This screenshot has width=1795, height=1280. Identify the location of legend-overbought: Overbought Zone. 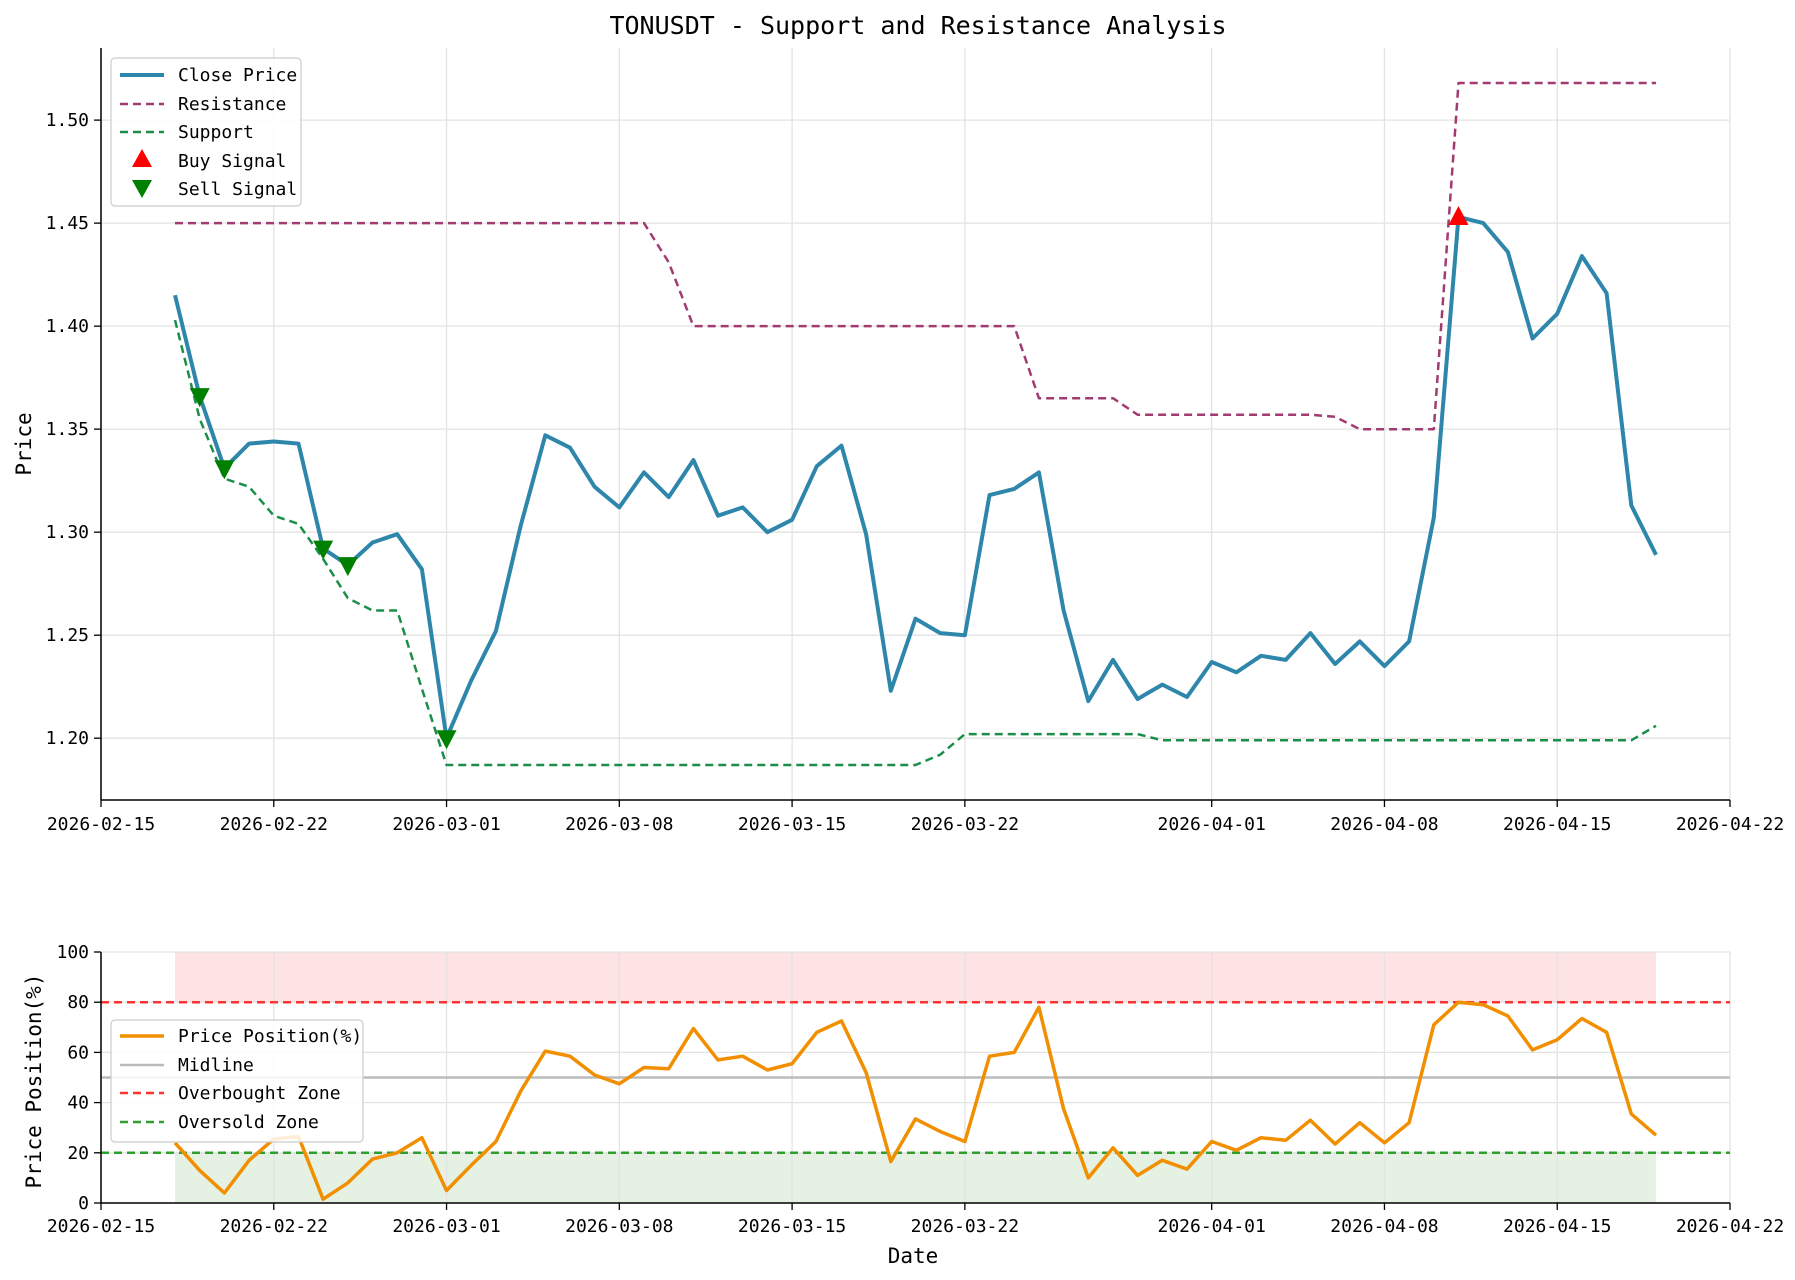
(259, 1093).